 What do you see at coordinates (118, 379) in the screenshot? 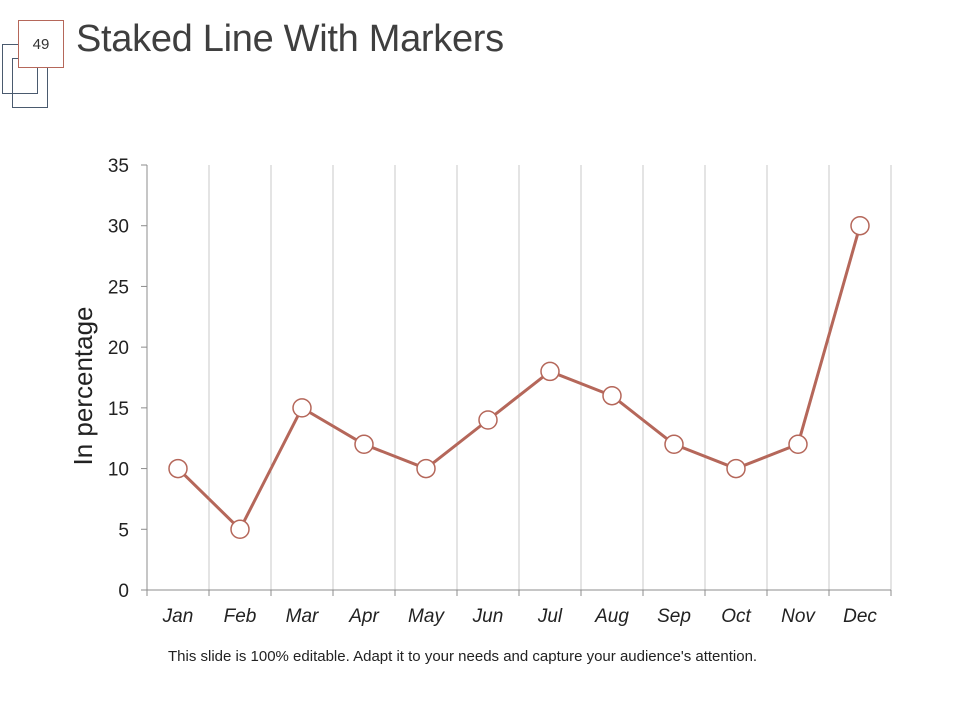
I see `y-tick-labels: 0 5 10 15 20 25 30 35` at bounding box center [118, 379].